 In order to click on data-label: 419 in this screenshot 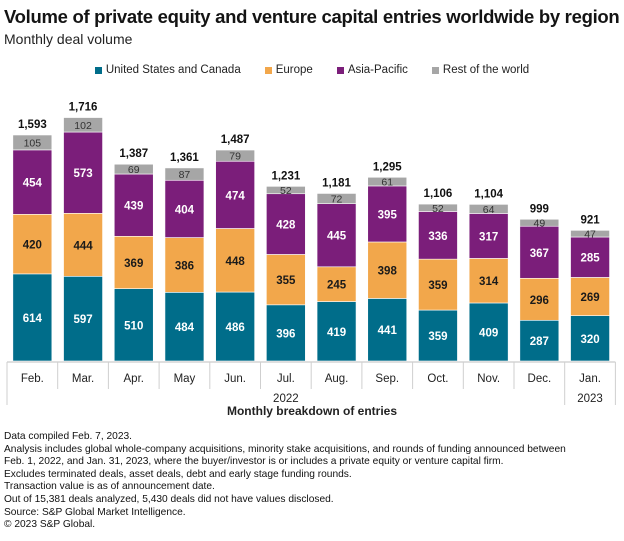, I will do `click(336, 333)`.